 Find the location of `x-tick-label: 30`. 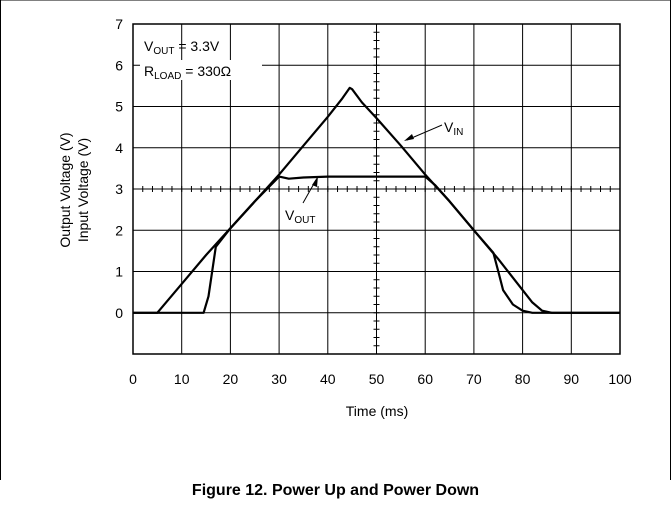

x-tick-label: 30 is located at coordinates (279, 379).